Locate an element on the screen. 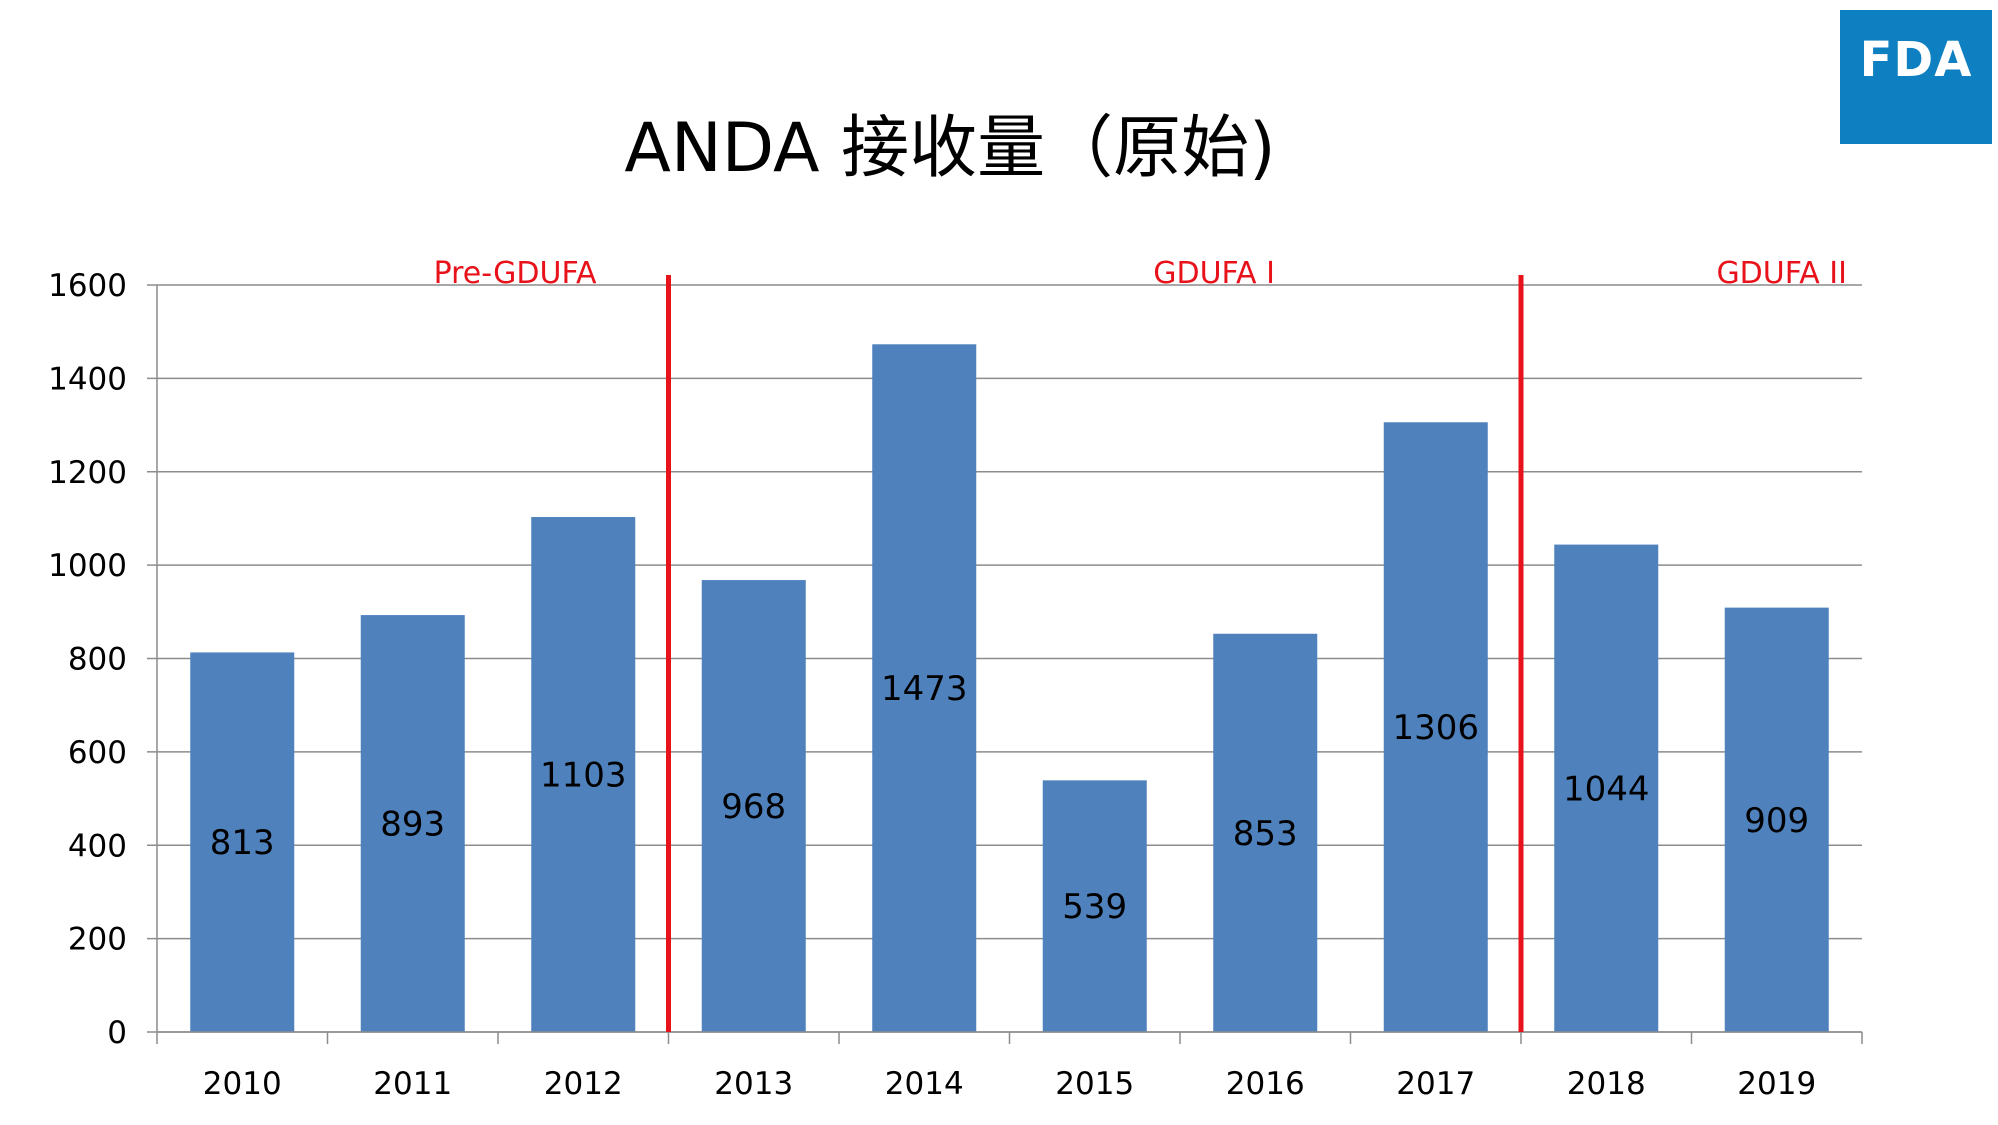 The height and width of the screenshot is (1125, 1998). fda-logo: FDA is located at coordinates (1916, 77).